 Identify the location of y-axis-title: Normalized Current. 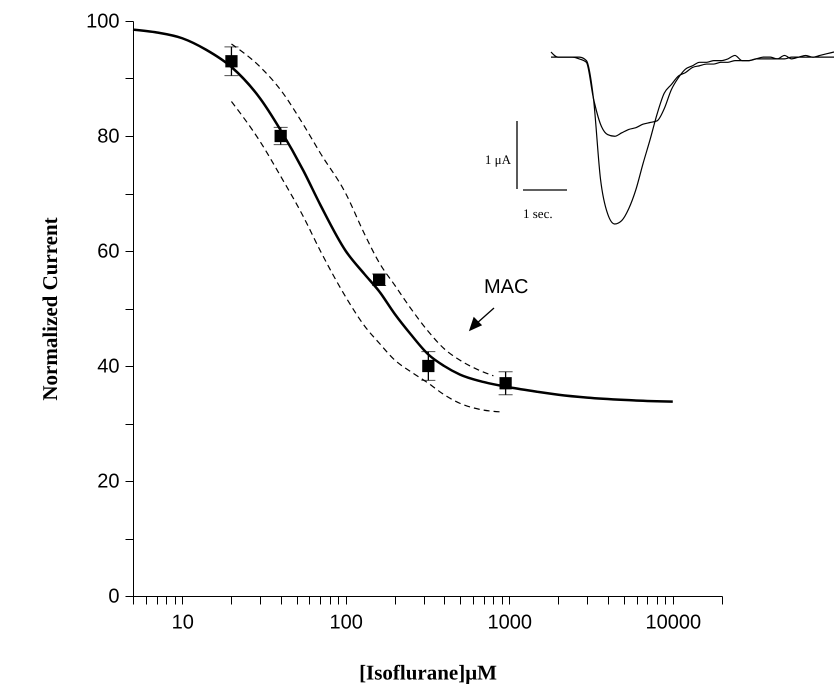
(50, 309).